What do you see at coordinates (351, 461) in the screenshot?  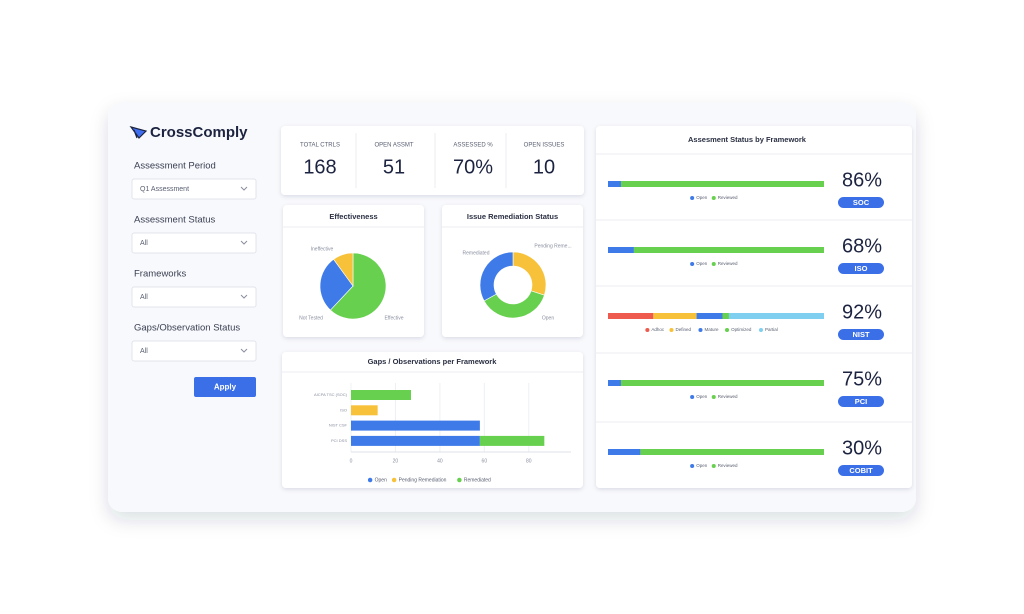 I see `x-tick-label: 0` at bounding box center [351, 461].